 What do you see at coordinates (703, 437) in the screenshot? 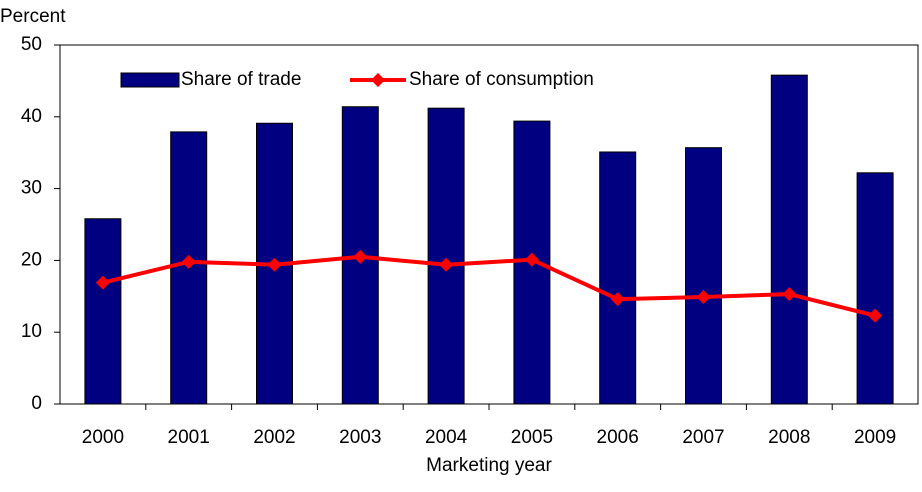
I see `x-tick-label: 2007` at bounding box center [703, 437].